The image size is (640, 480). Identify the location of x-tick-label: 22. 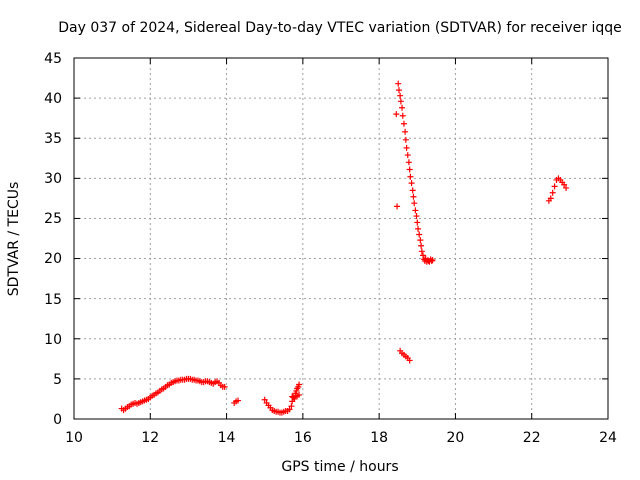
(532, 438).